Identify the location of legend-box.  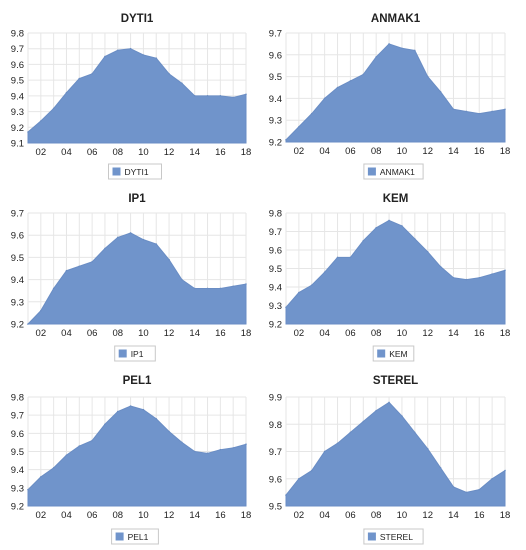
(393, 536).